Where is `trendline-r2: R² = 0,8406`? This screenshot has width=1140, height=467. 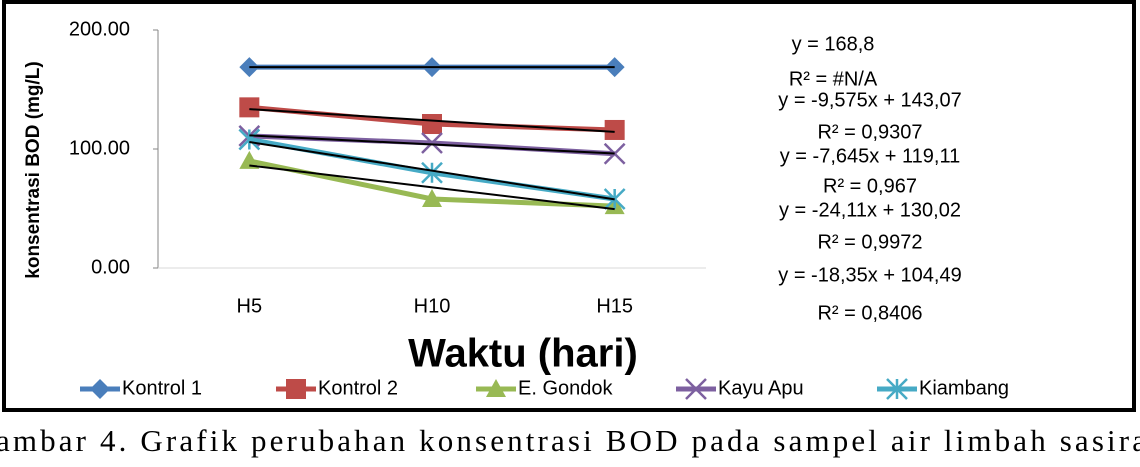
trendline-r2: R² = 0,8406 is located at coordinates (869, 313).